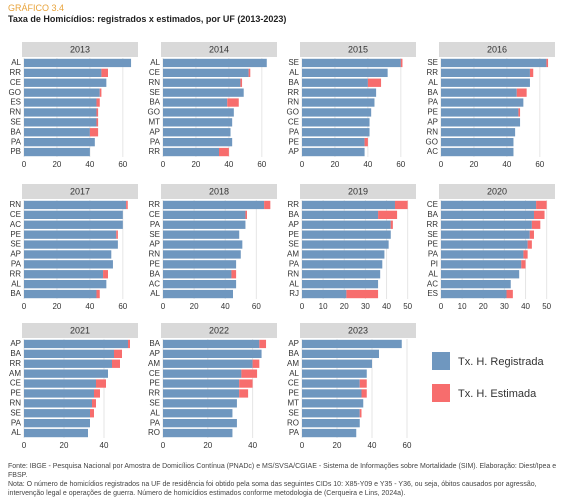 This screenshot has height=497, width=576. Describe the element at coordinates (497, 49) in the screenshot. I see `panel-title: 2016` at that location.